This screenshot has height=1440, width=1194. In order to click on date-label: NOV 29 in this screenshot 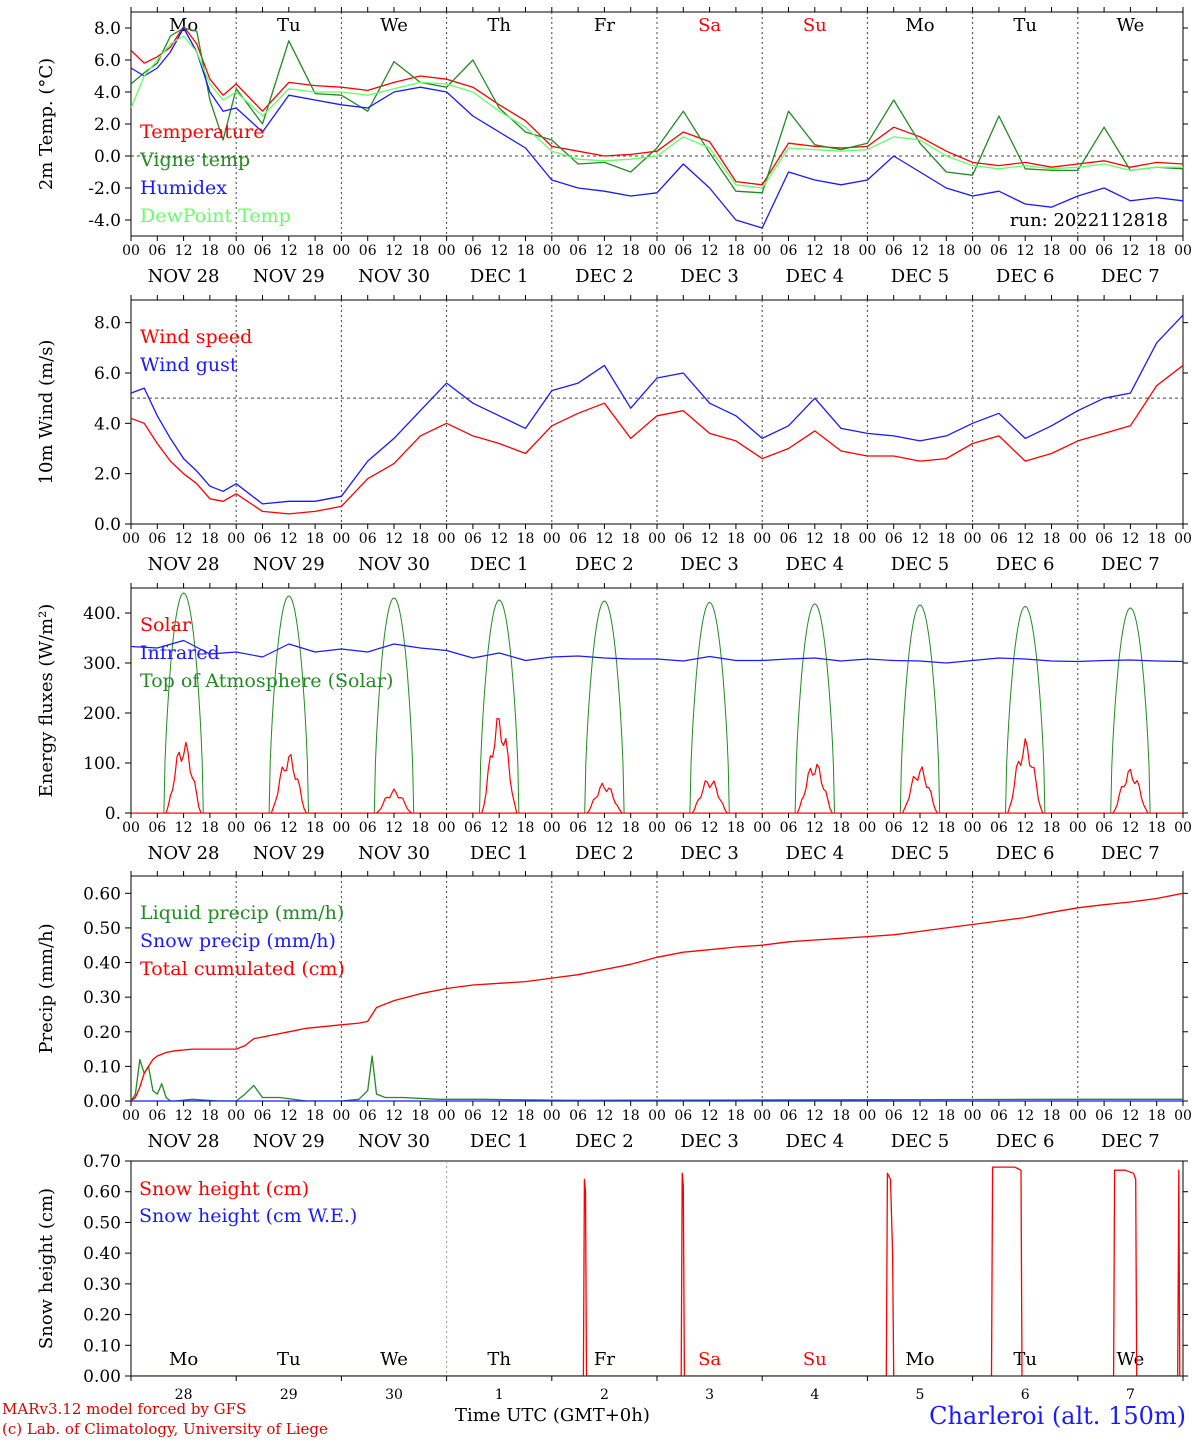, I will do `click(289, 564)`.